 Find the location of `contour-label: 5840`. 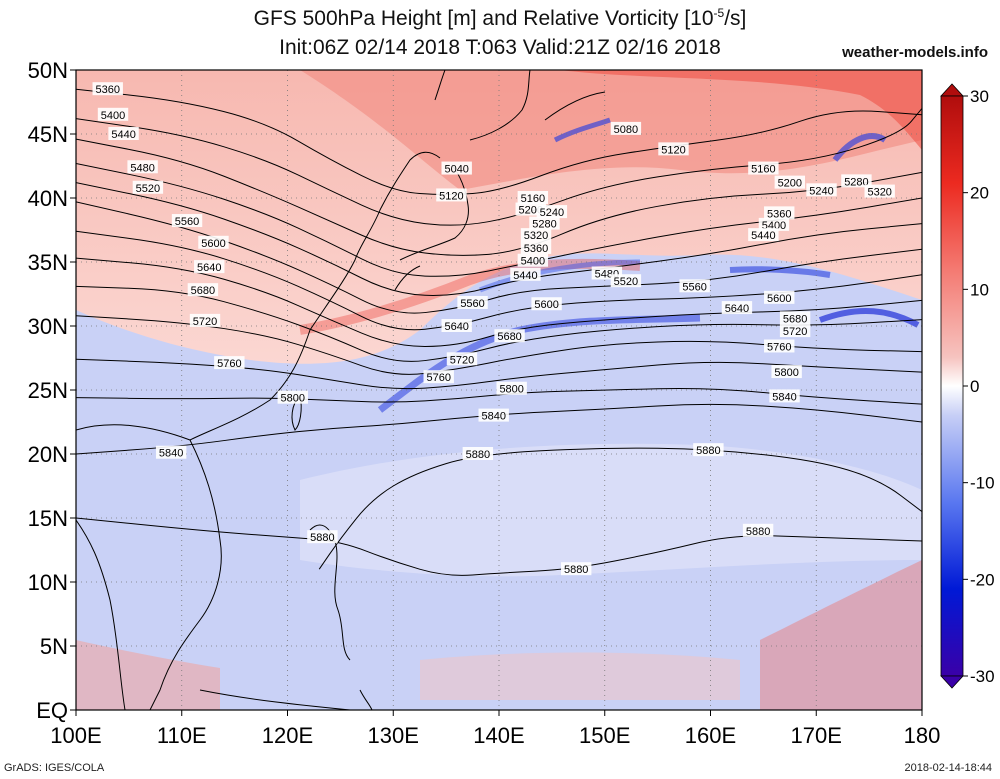

contour-label: 5840 is located at coordinates (171, 454).